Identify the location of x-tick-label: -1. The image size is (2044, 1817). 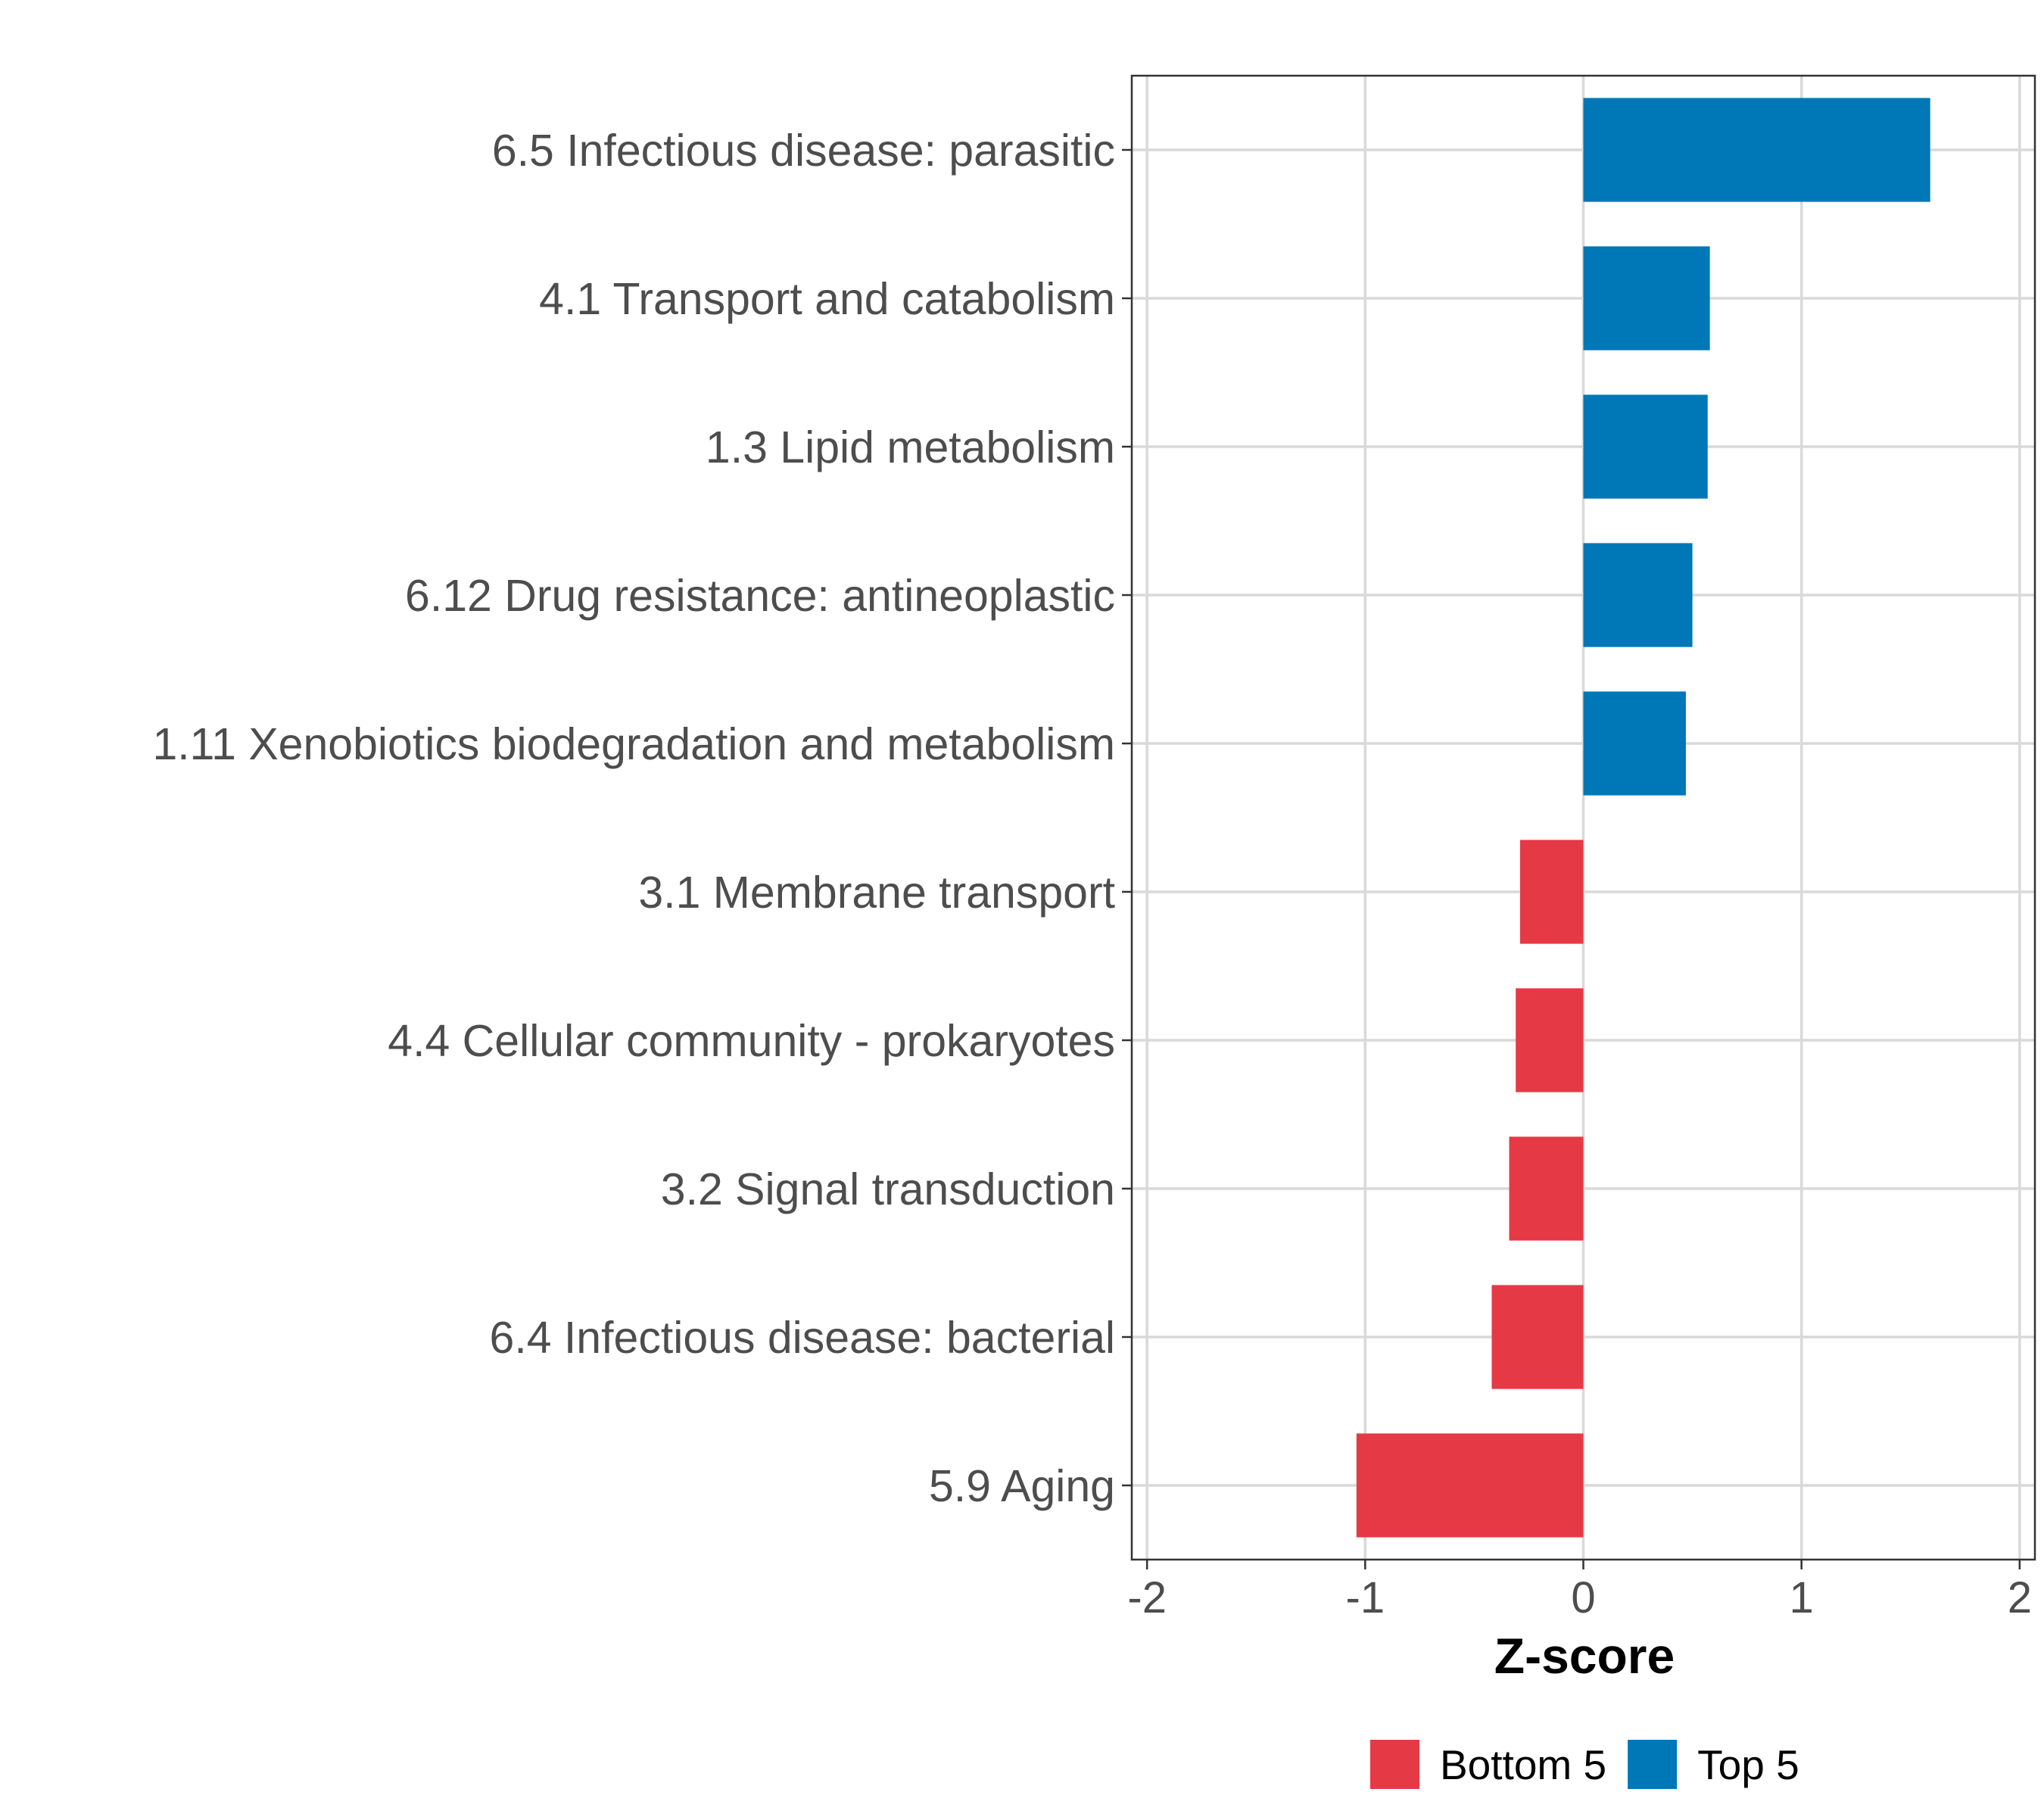
(1365, 1597).